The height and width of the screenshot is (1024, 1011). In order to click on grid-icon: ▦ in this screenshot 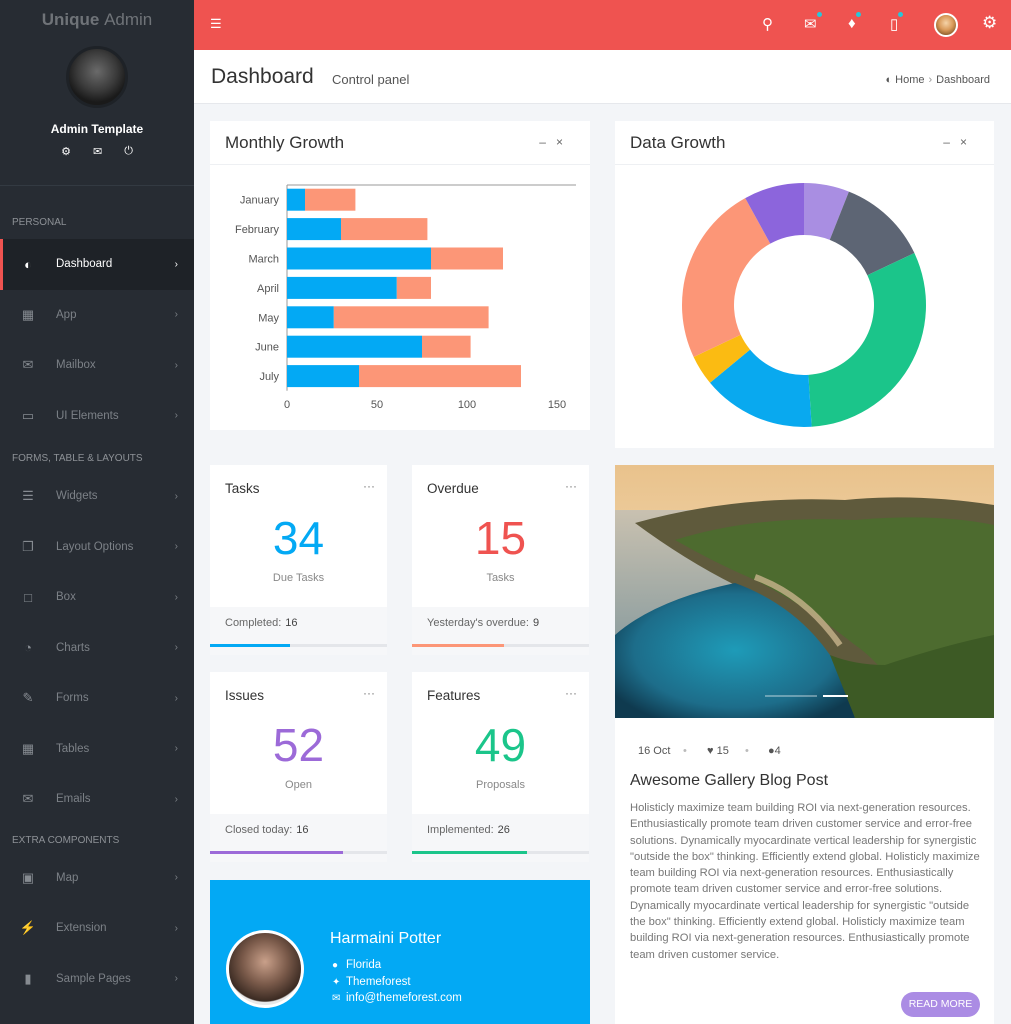, I will do `click(28, 314)`.